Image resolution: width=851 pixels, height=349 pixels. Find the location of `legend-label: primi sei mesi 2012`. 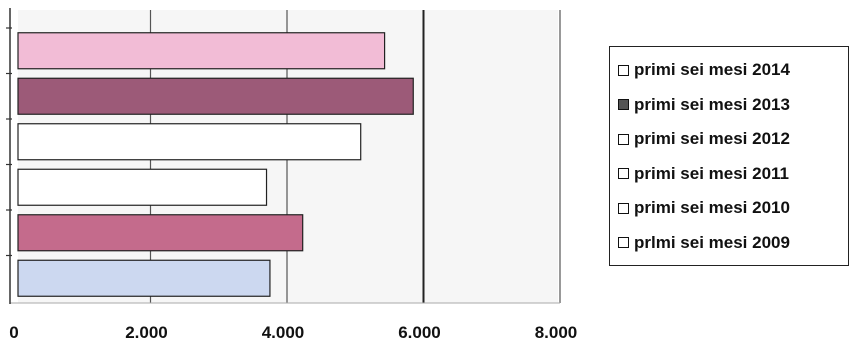

legend-label: primi sei mesi 2012 is located at coordinates (712, 139).